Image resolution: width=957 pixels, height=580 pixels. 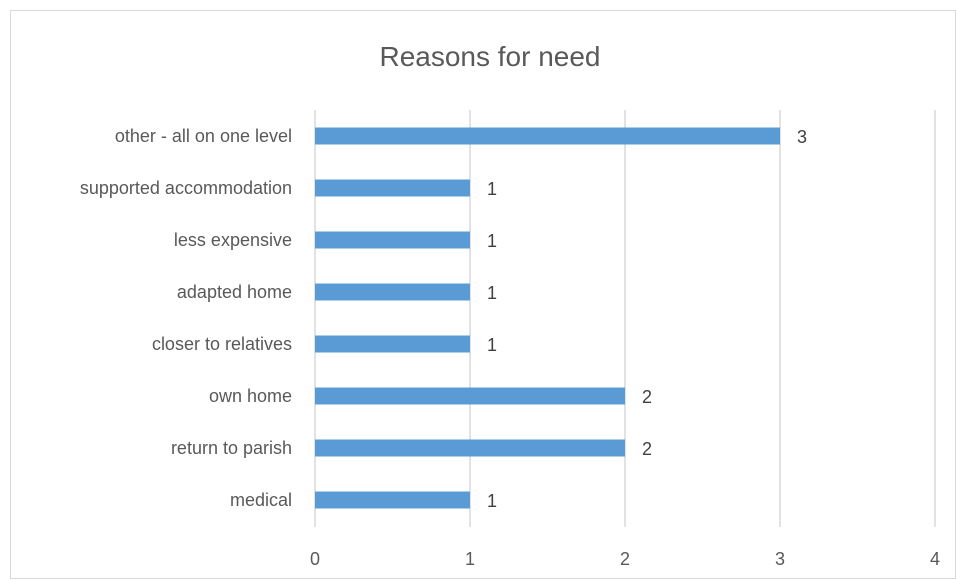 I want to click on x-tick-label: 4, so click(x=935, y=559).